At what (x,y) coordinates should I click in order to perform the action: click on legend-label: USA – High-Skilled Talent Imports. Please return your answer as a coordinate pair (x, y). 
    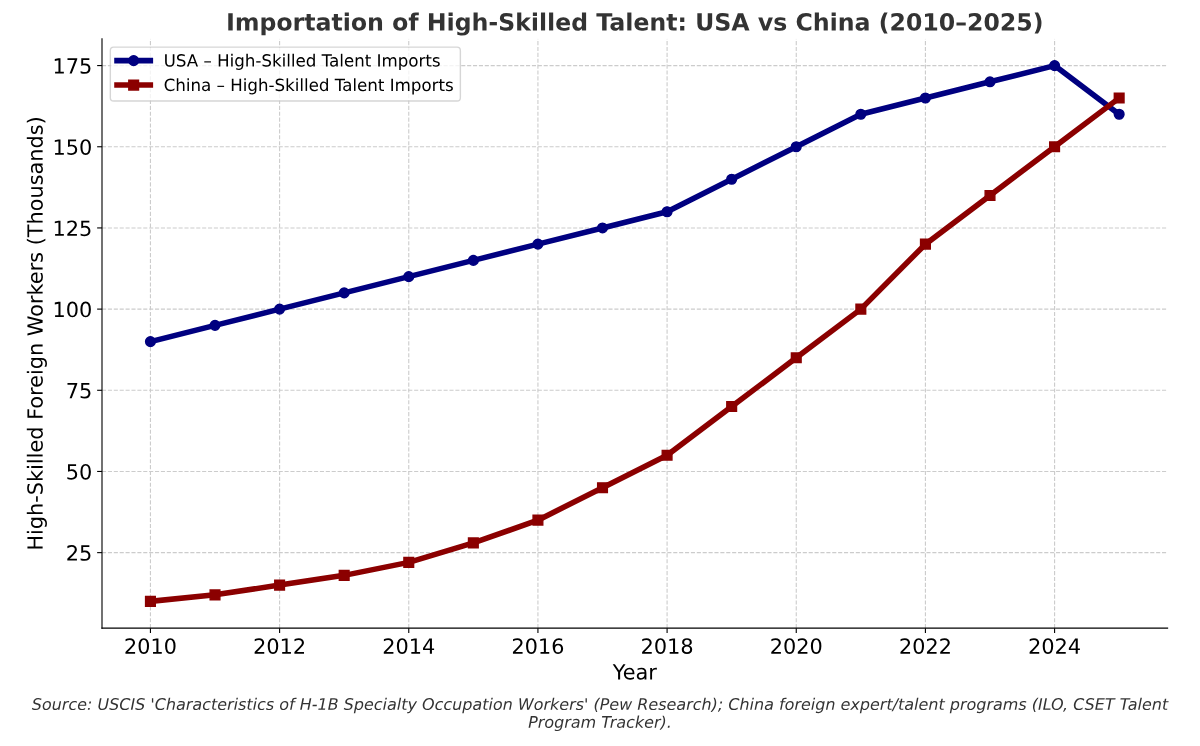
    Looking at the image, I should click on (302, 61).